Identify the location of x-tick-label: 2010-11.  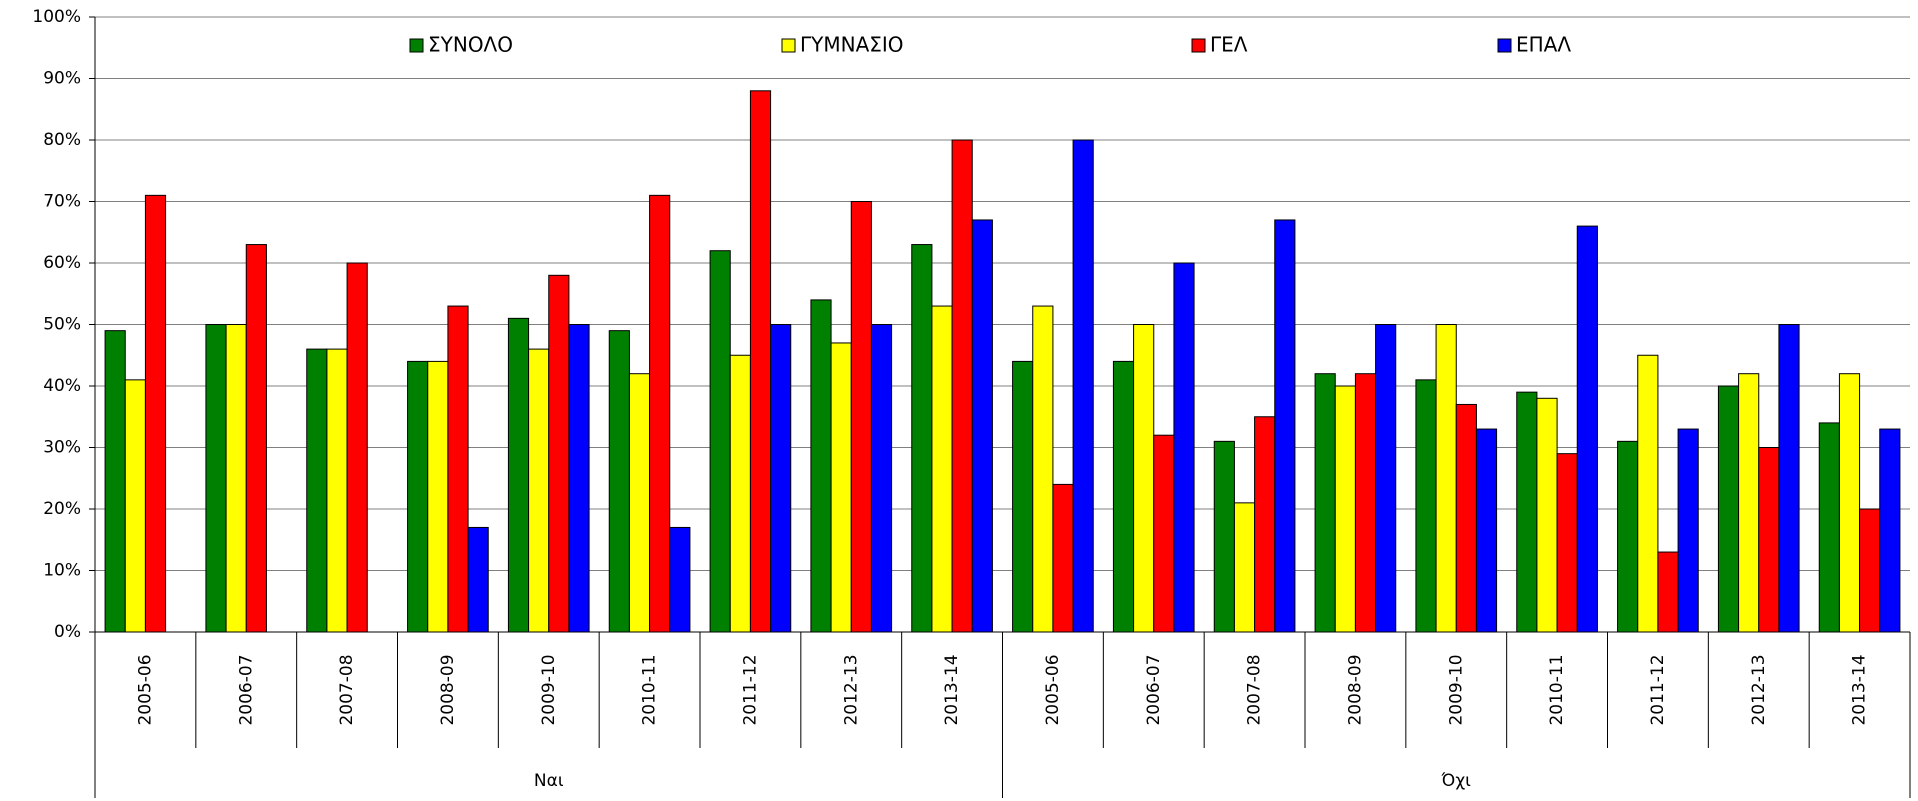
(650, 689).